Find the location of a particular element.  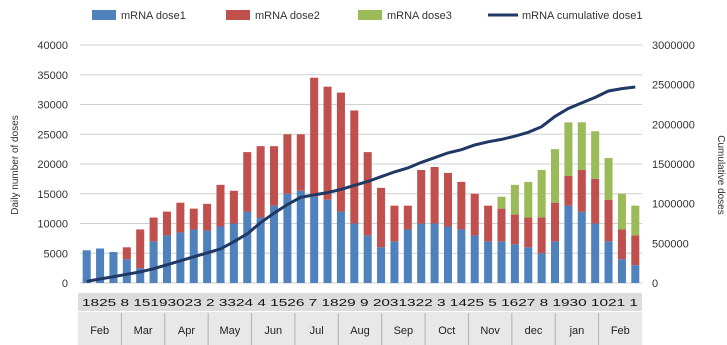

legend-swatch-dose2 is located at coordinates (238, 15).